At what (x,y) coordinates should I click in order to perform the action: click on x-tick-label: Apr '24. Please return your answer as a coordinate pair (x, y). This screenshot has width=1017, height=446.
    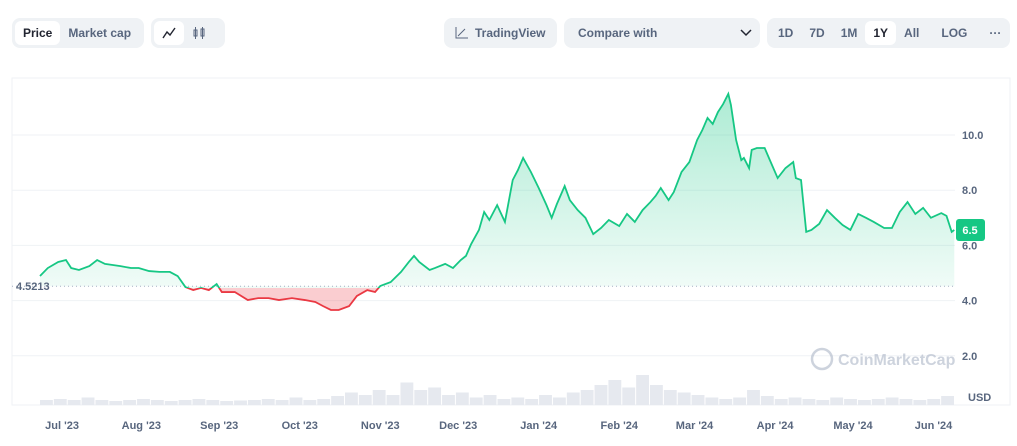
    Looking at the image, I should click on (776, 426).